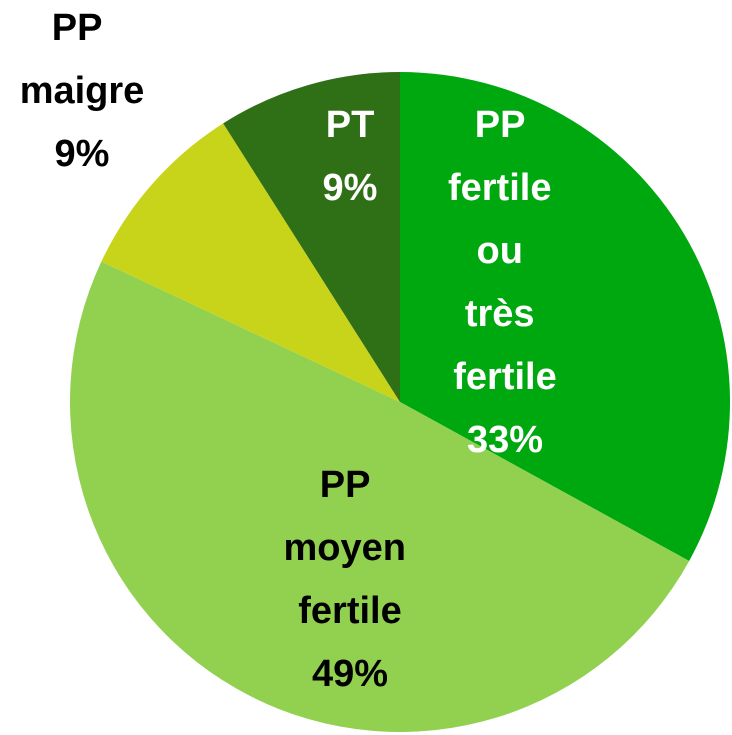 Image resolution: width=732 pixels, height=735 pixels. I want to click on label-line: moyen, so click(349, 548).